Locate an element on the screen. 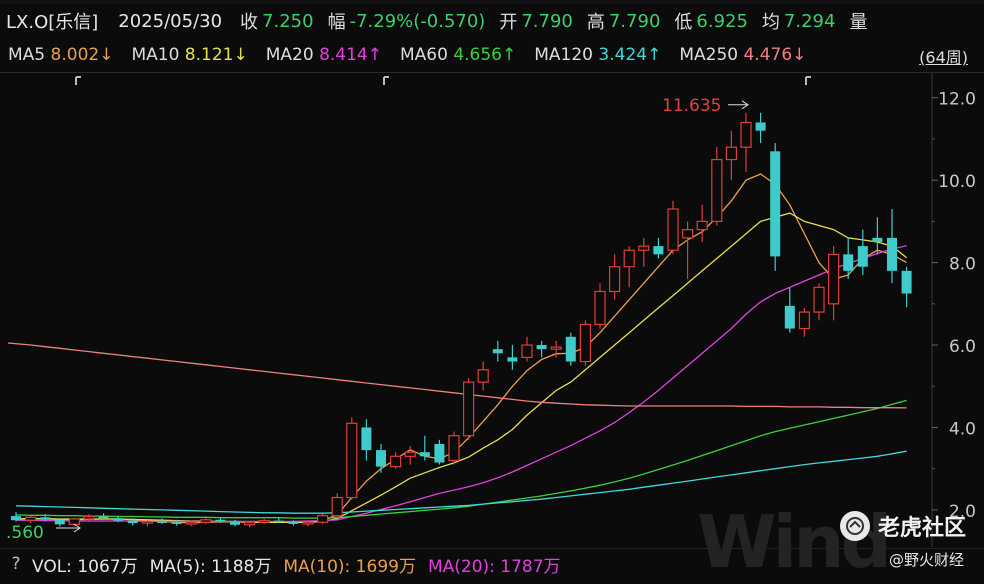  y-tick-label: 8.0 is located at coordinates (962, 265).